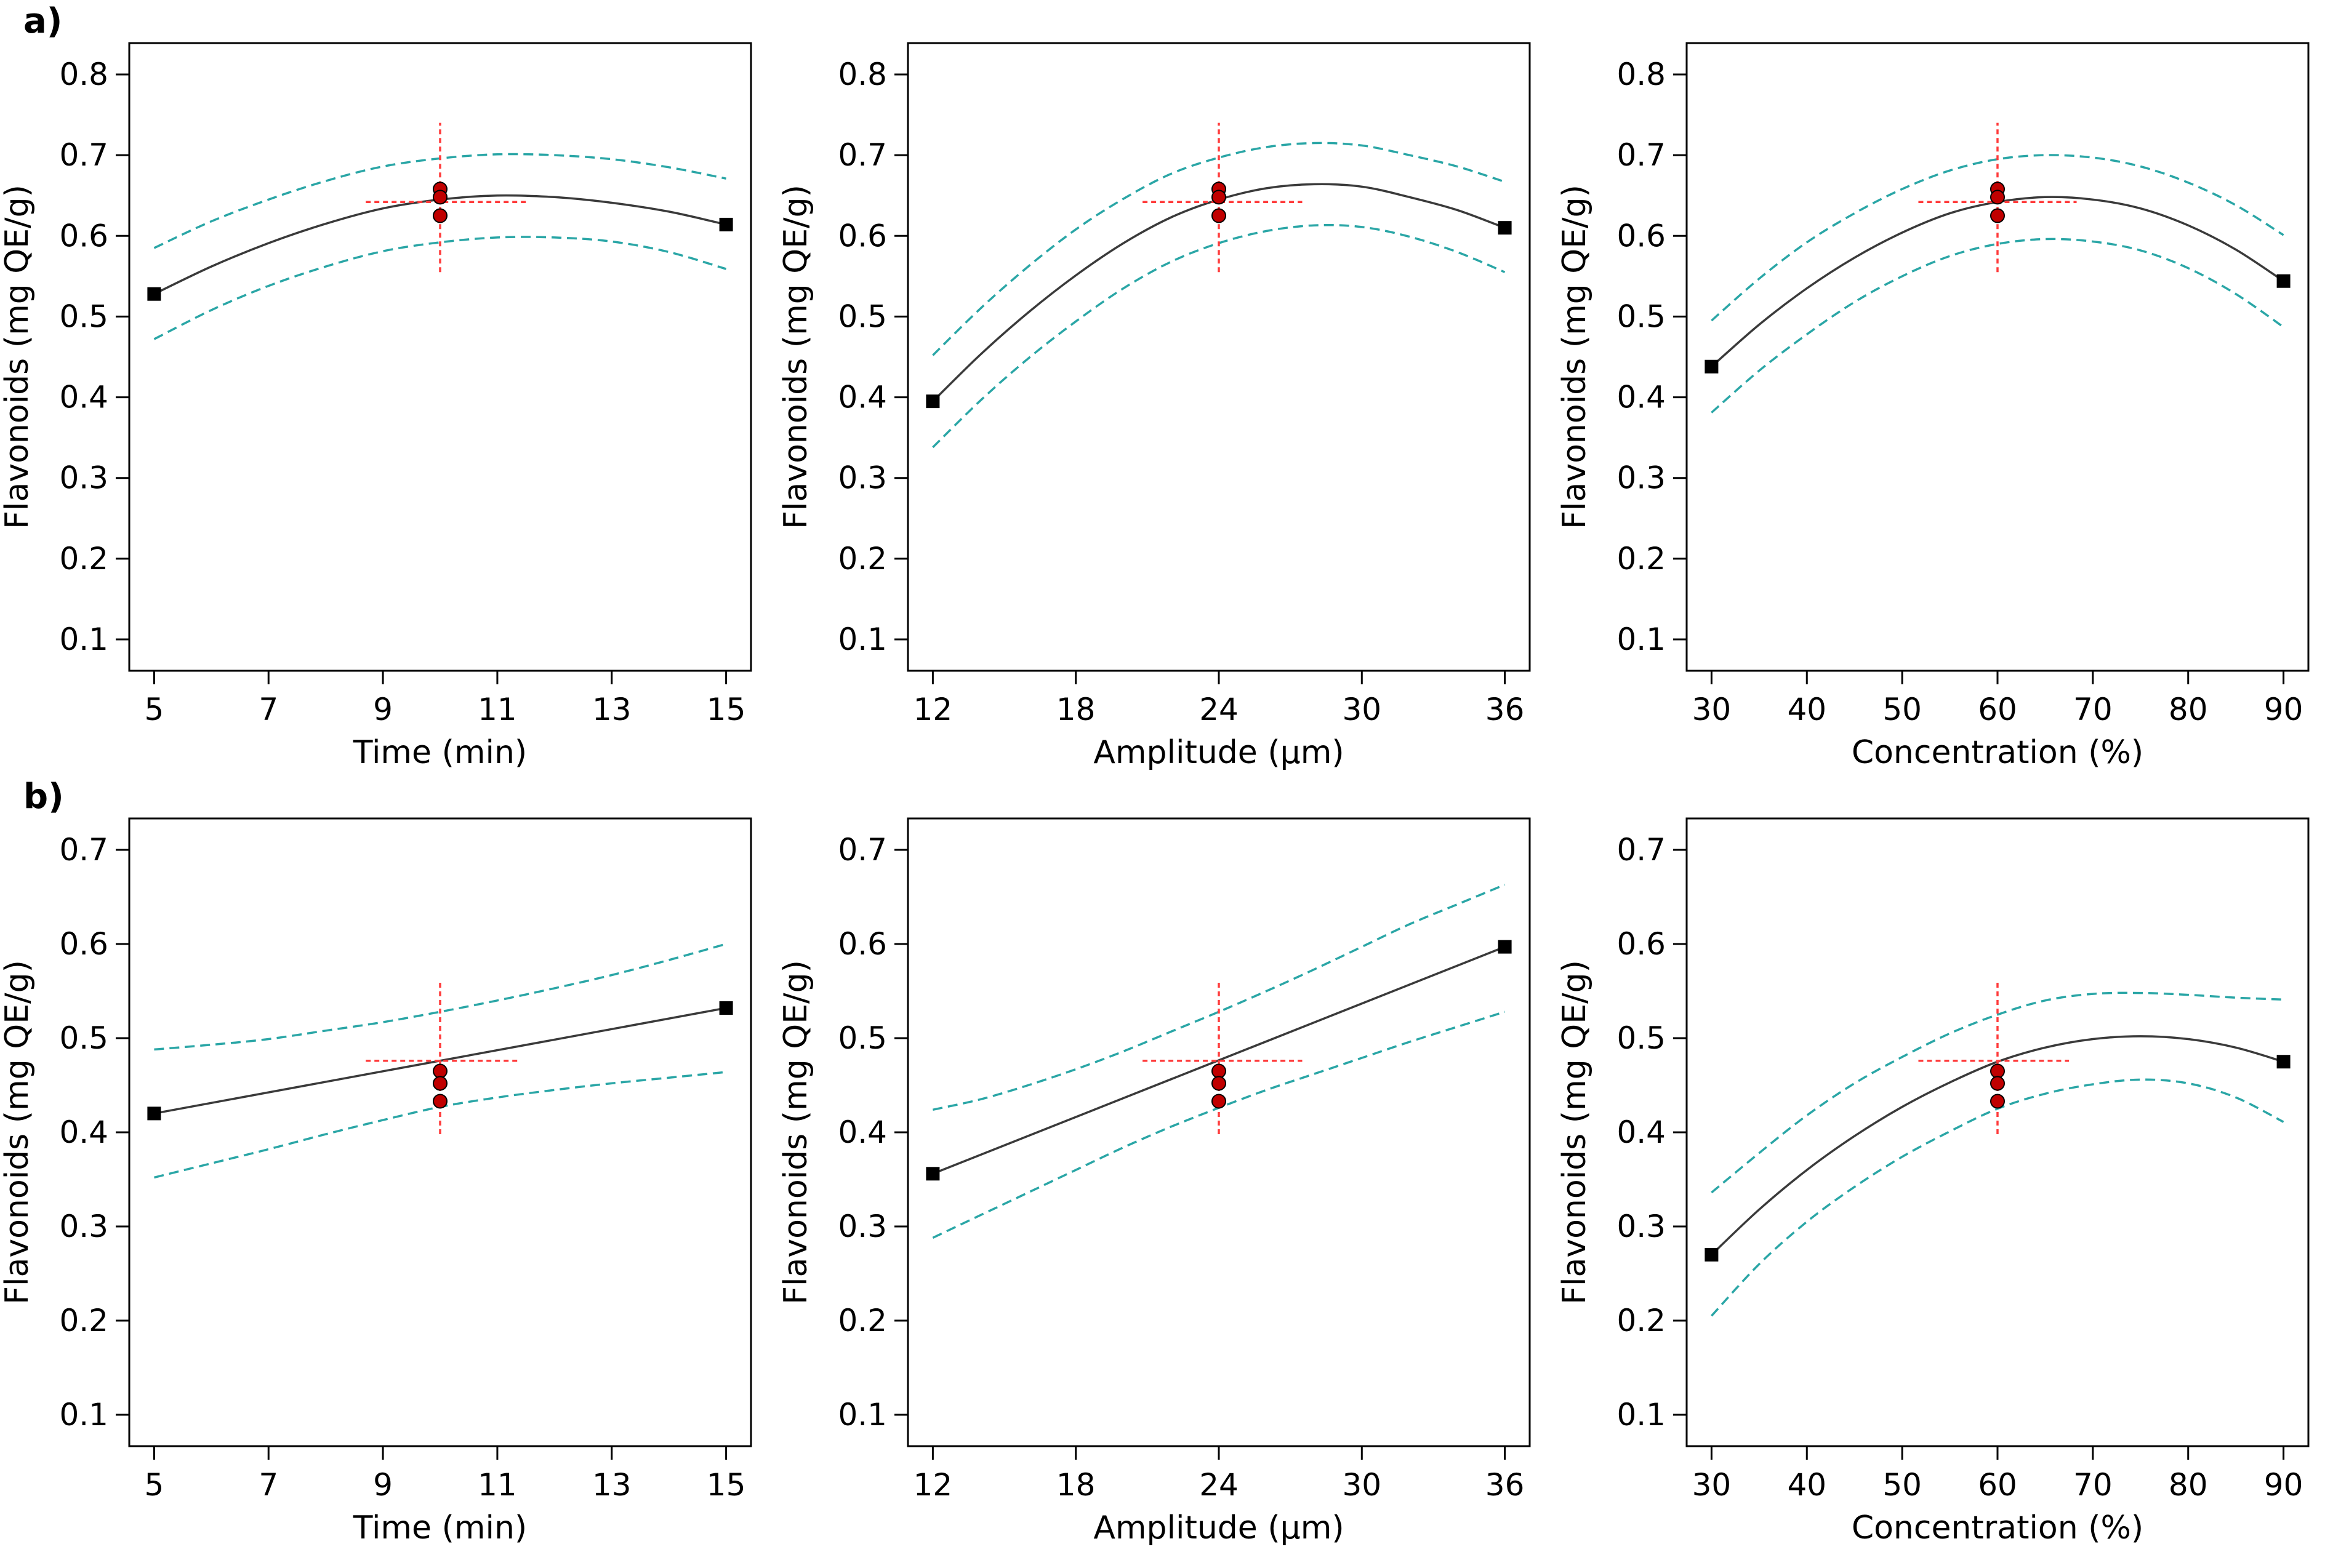 The image size is (2325, 1568). I want to click on x-tick-label: 60, so click(1997, 1485).